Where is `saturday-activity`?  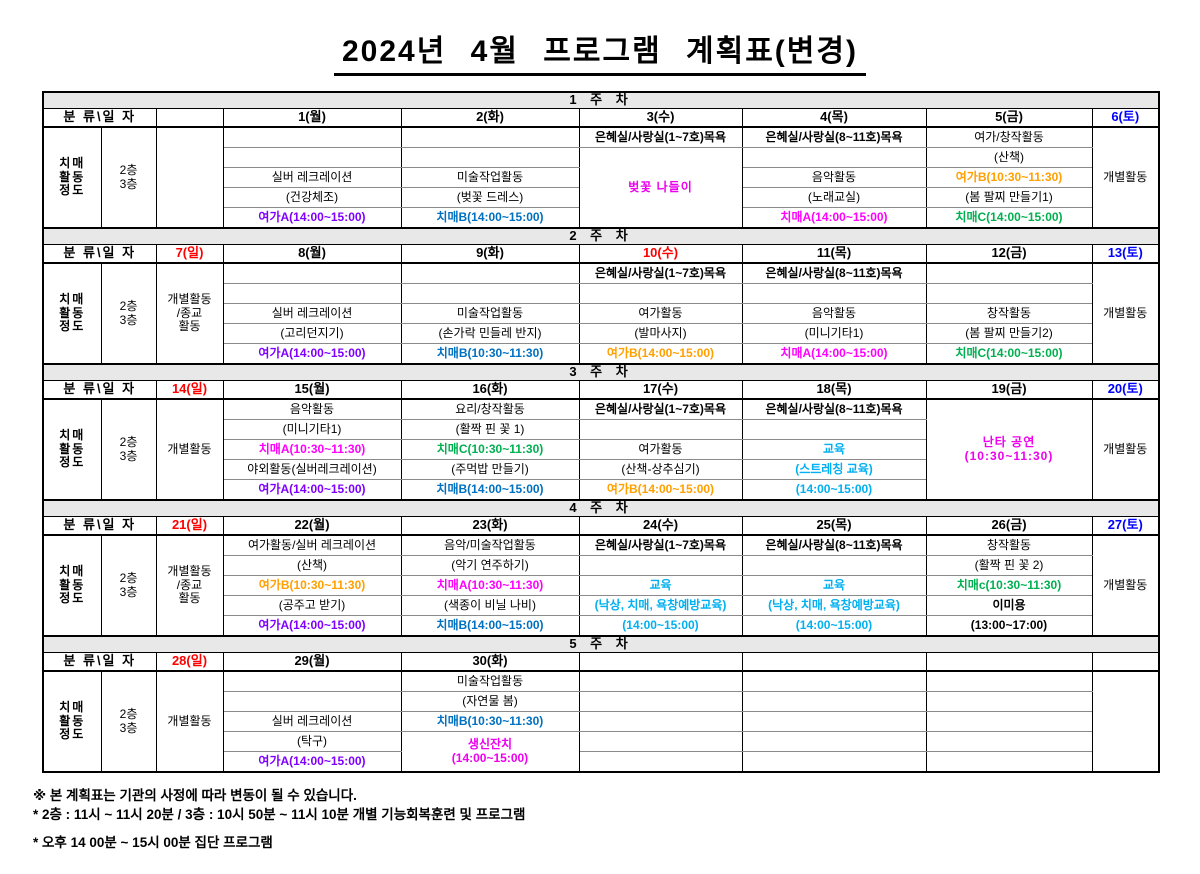
saturday-activity is located at coordinates (1125, 721).